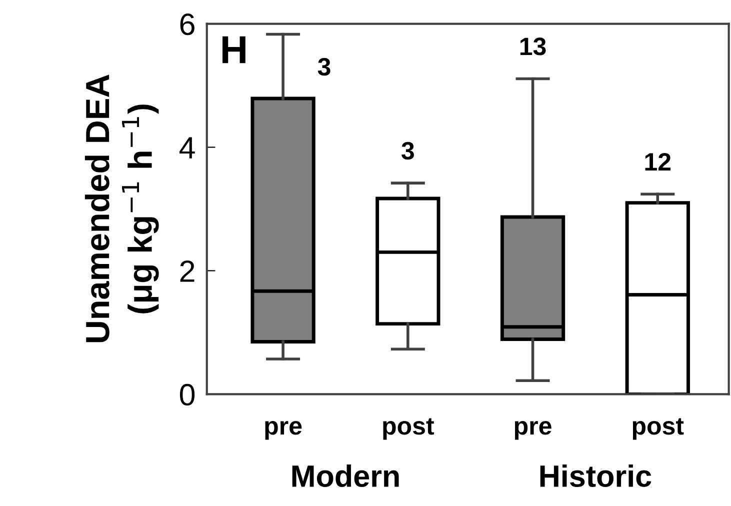 The height and width of the screenshot is (506, 731). Describe the element at coordinates (658, 161) in the screenshot. I see `annotation: 12` at that location.